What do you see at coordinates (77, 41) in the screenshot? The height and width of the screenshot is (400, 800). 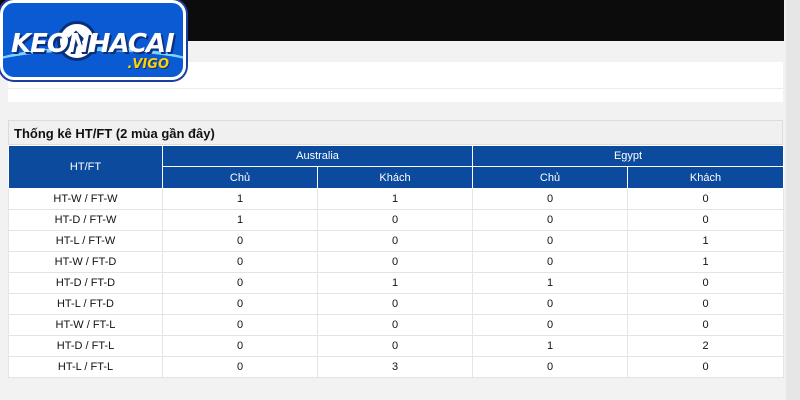 I see `soccer-ball-icon` at bounding box center [77, 41].